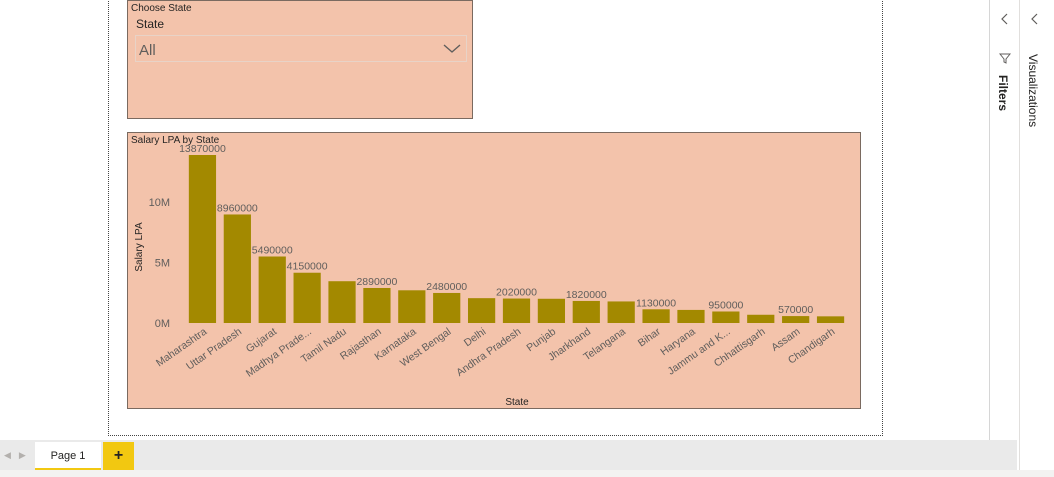  What do you see at coordinates (202, 149) in the screenshot?
I see `data-label: 13870000` at bounding box center [202, 149].